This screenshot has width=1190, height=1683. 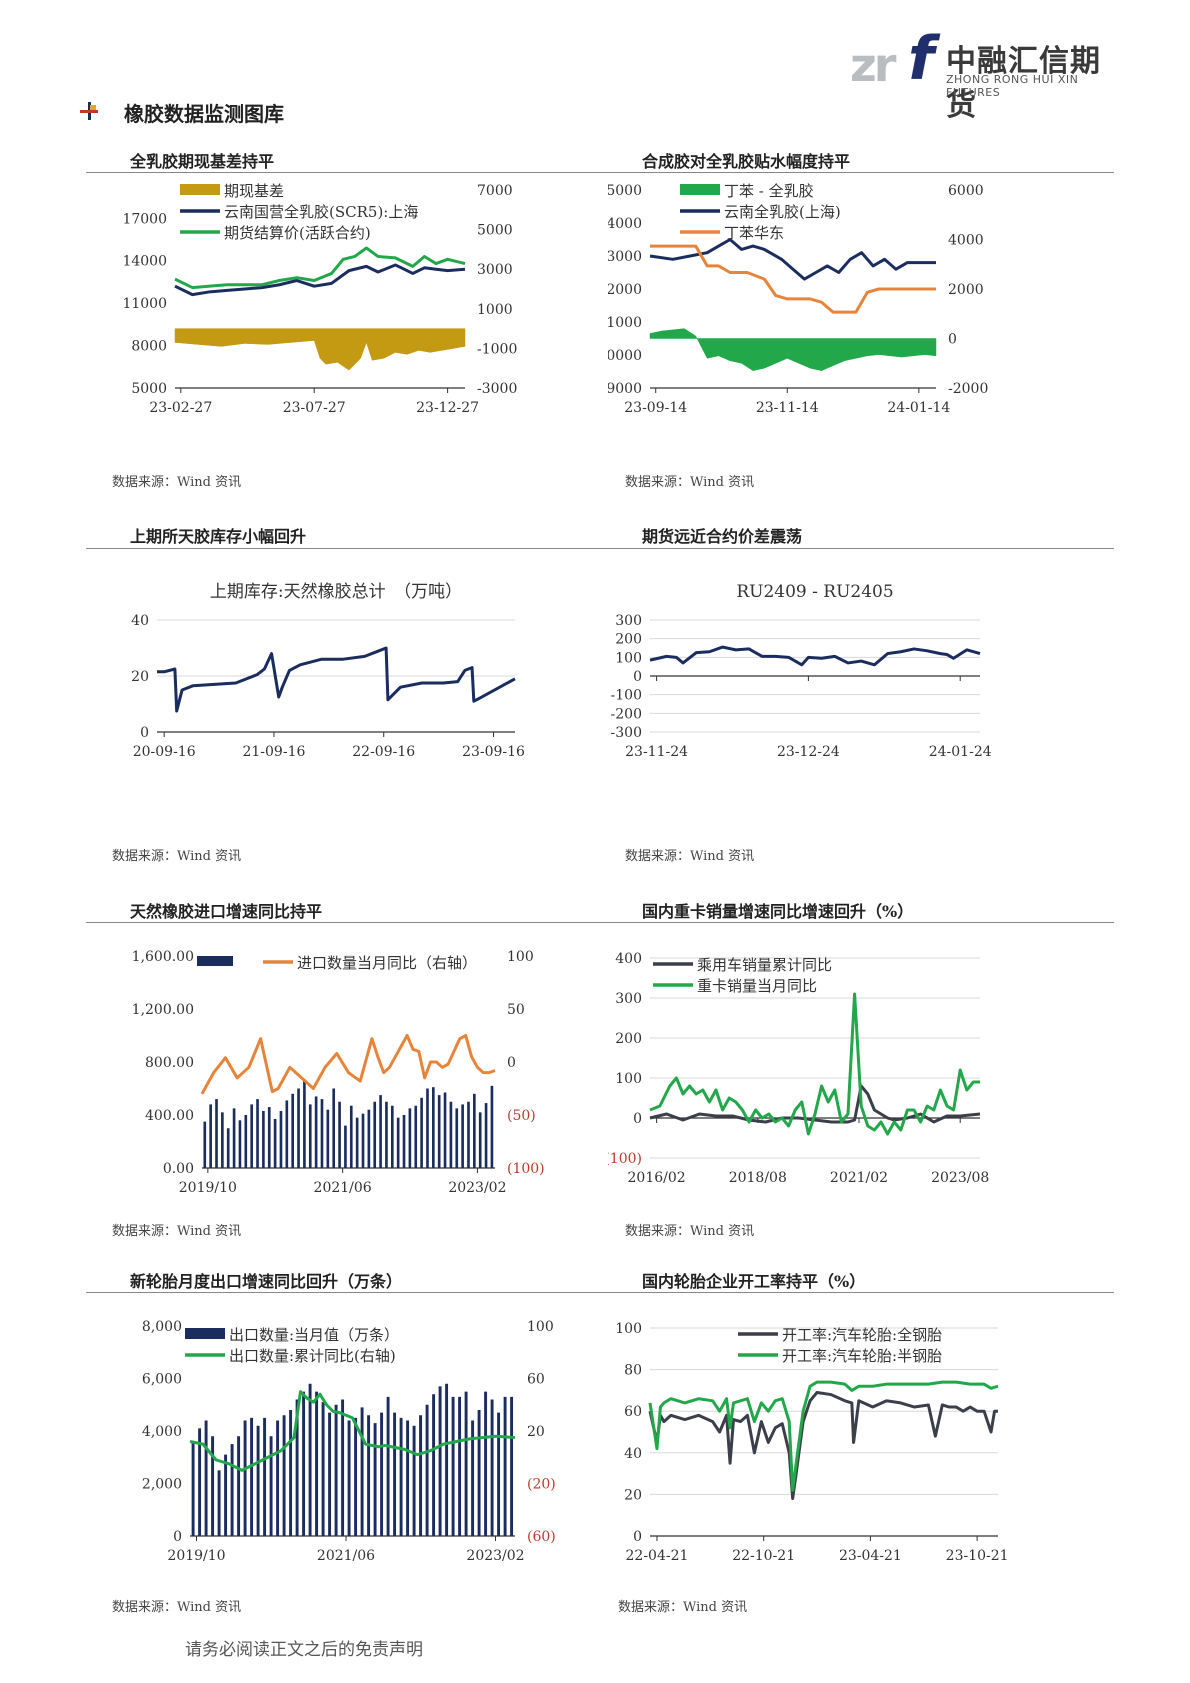 I want to click on x-tick-label: 2021/02, so click(x=859, y=1178).